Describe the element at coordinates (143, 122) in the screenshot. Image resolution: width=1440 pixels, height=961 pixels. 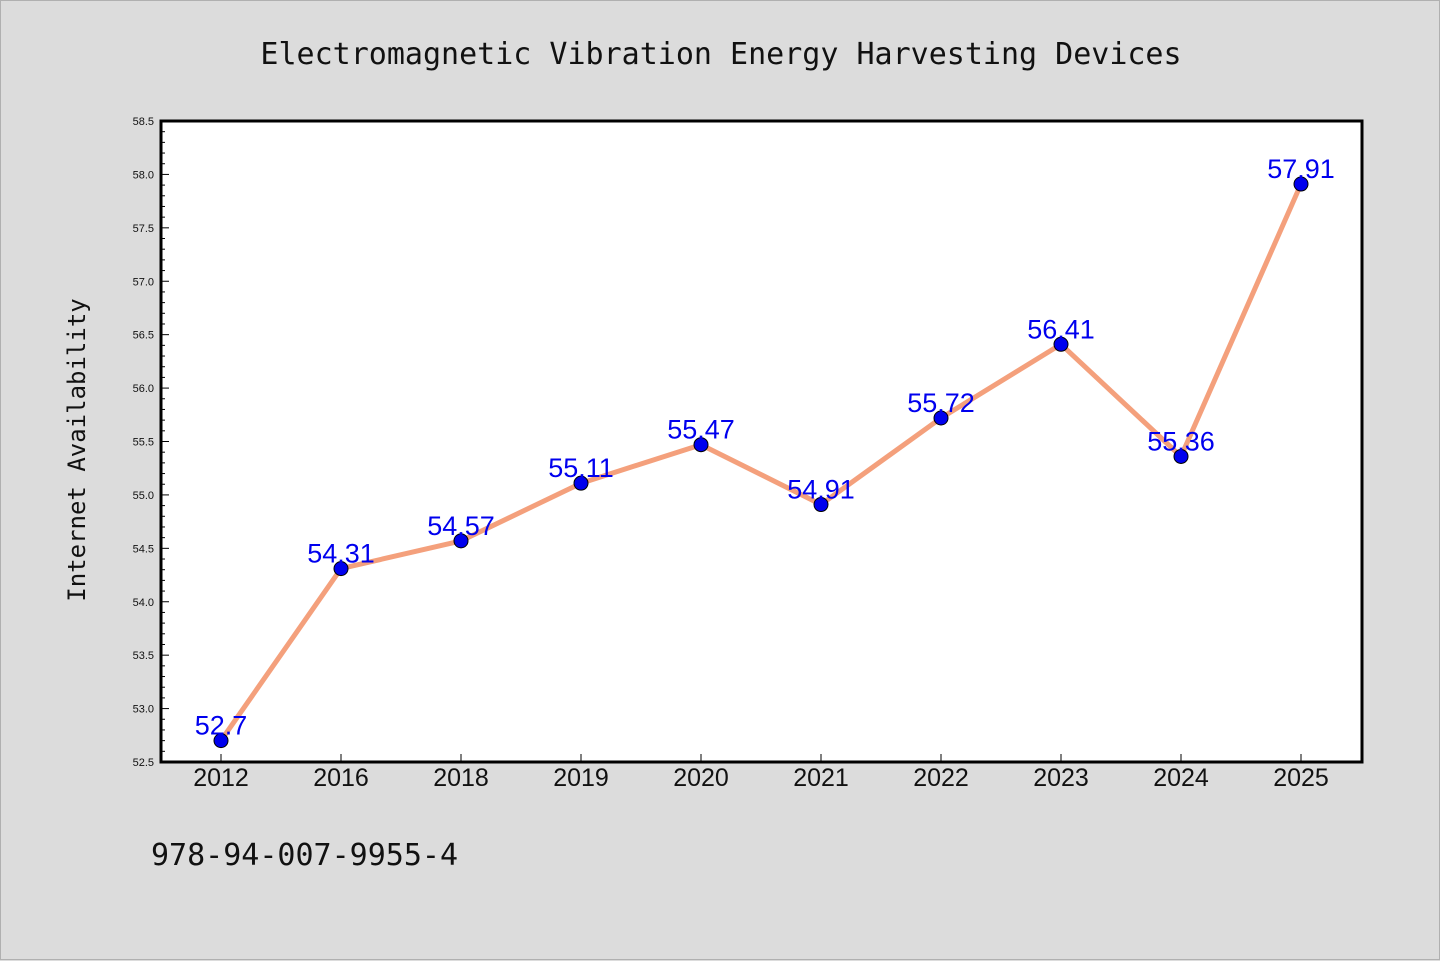
I see `y-tick-label: 58.5` at that location.